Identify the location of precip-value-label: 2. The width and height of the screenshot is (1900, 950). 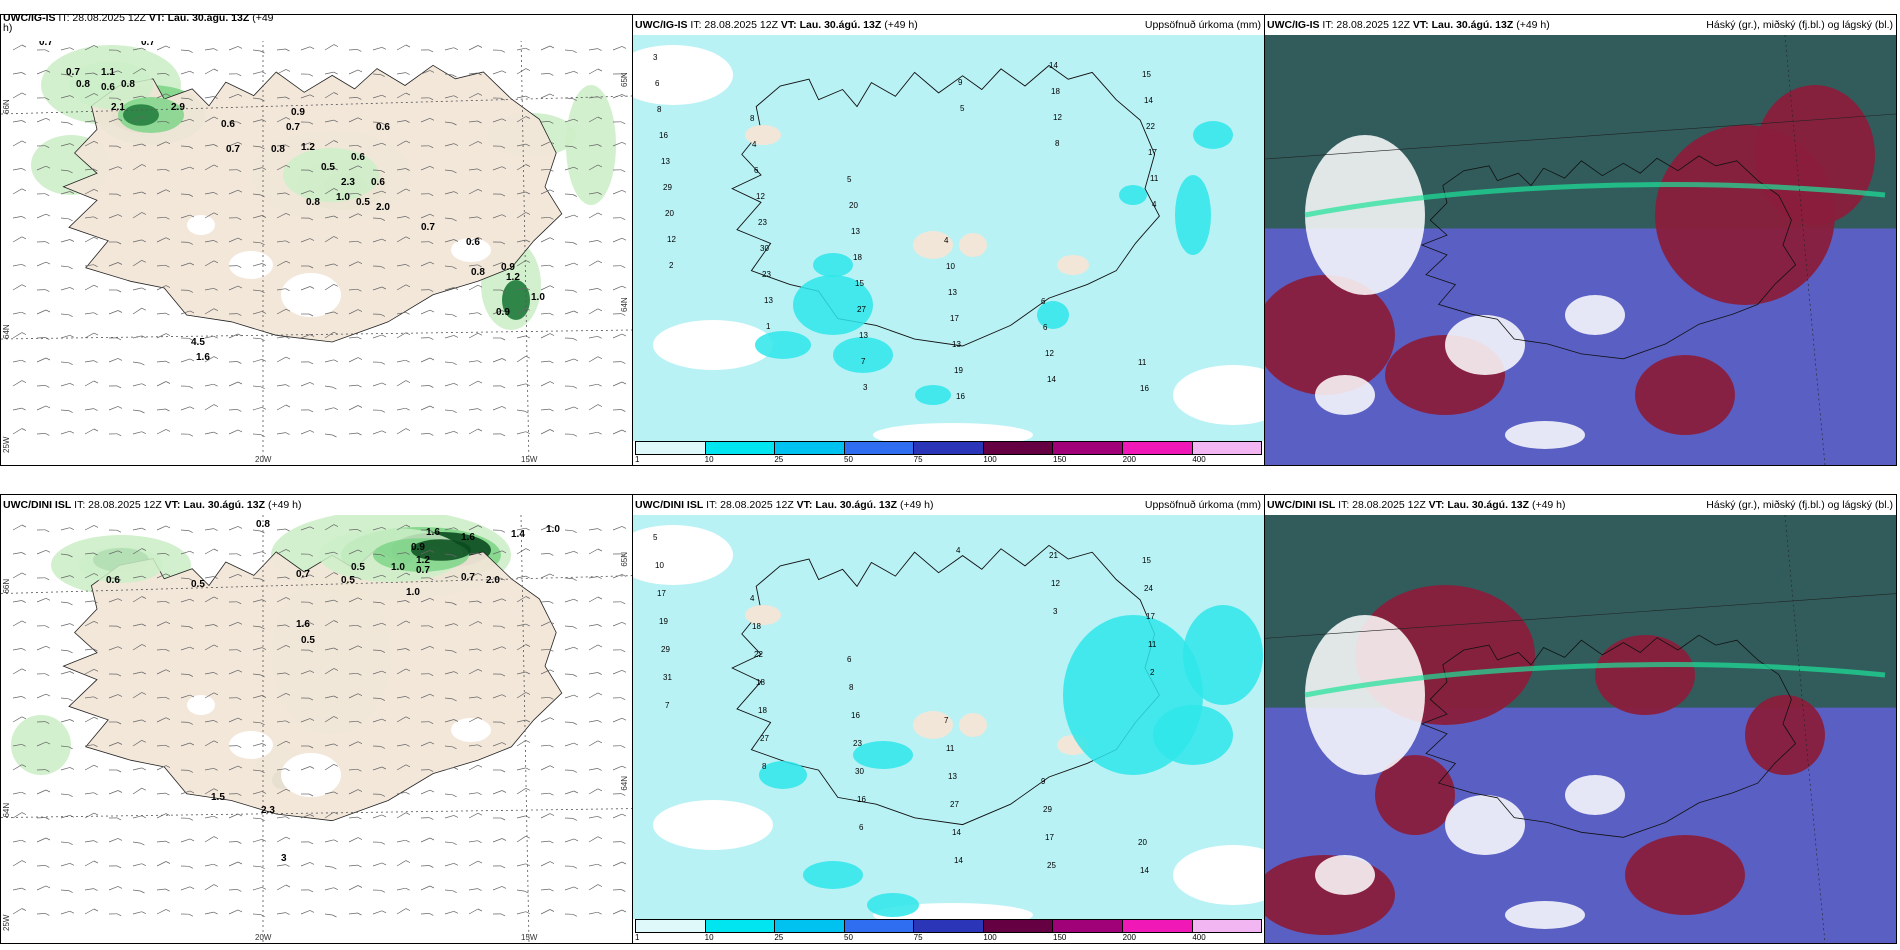
(1152, 672).